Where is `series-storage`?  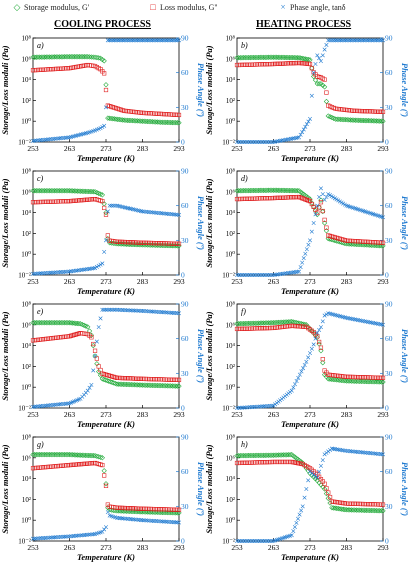
series-storage is located at coordinates (106, 90).